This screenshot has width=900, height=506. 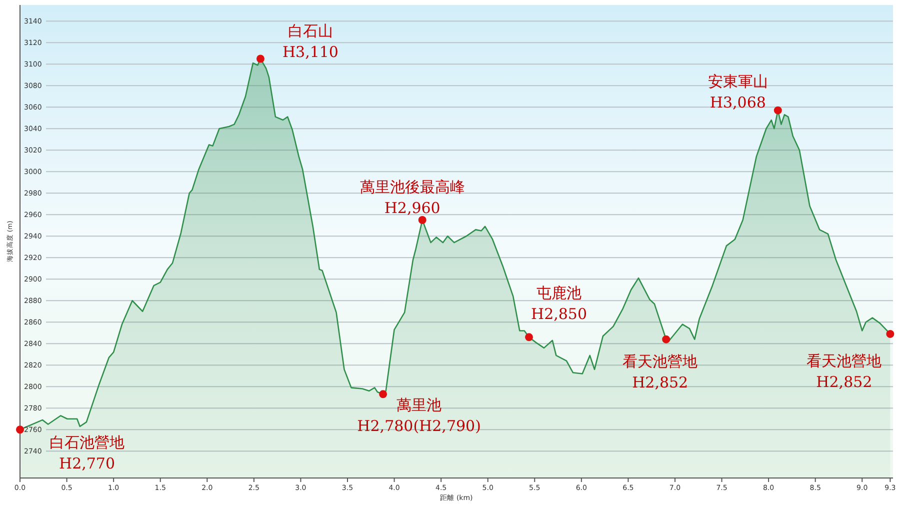 What do you see at coordinates (738, 92) in the screenshot?
I see `annotation: 安東軍山 H3,068` at bounding box center [738, 92].